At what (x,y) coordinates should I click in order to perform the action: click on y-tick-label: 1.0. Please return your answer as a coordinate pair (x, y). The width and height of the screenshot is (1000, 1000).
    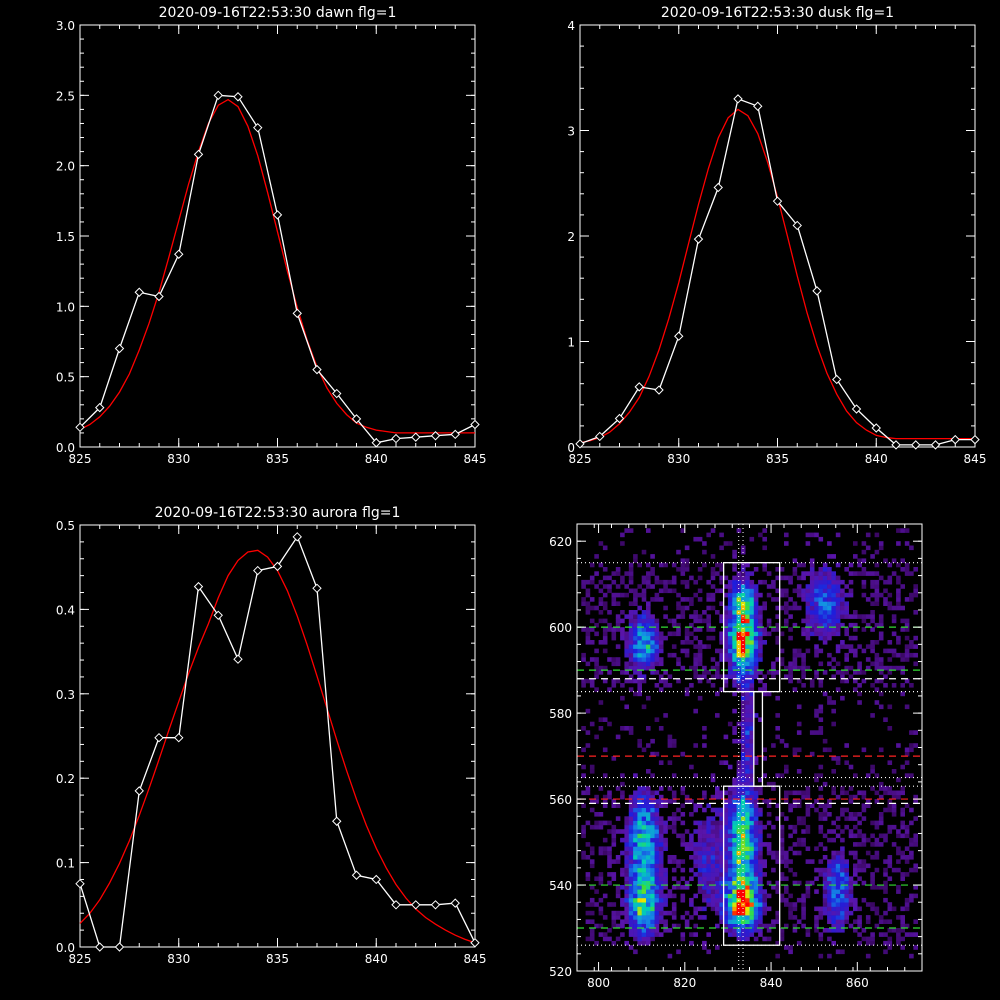
    Looking at the image, I should click on (65, 307).